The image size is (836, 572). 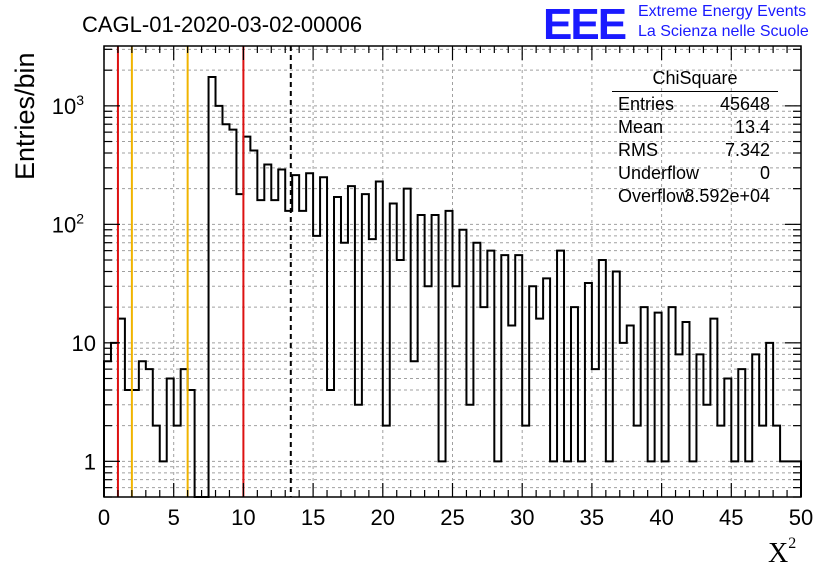 What do you see at coordinates (174, 517) in the screenshot?
I see `x-tick-label: 5` at bounding box center [174, 517].